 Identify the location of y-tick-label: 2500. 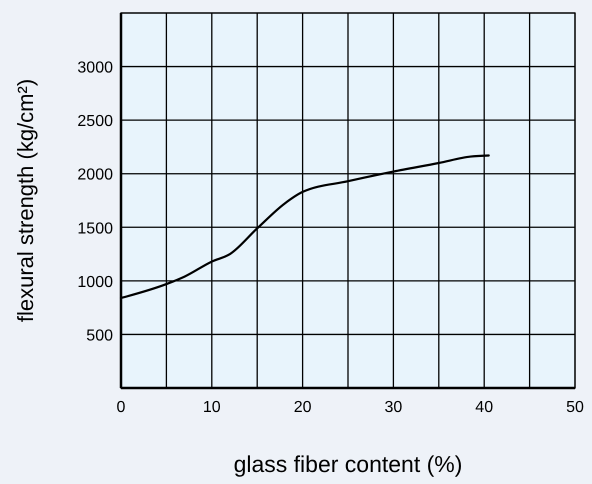
(95, 121).